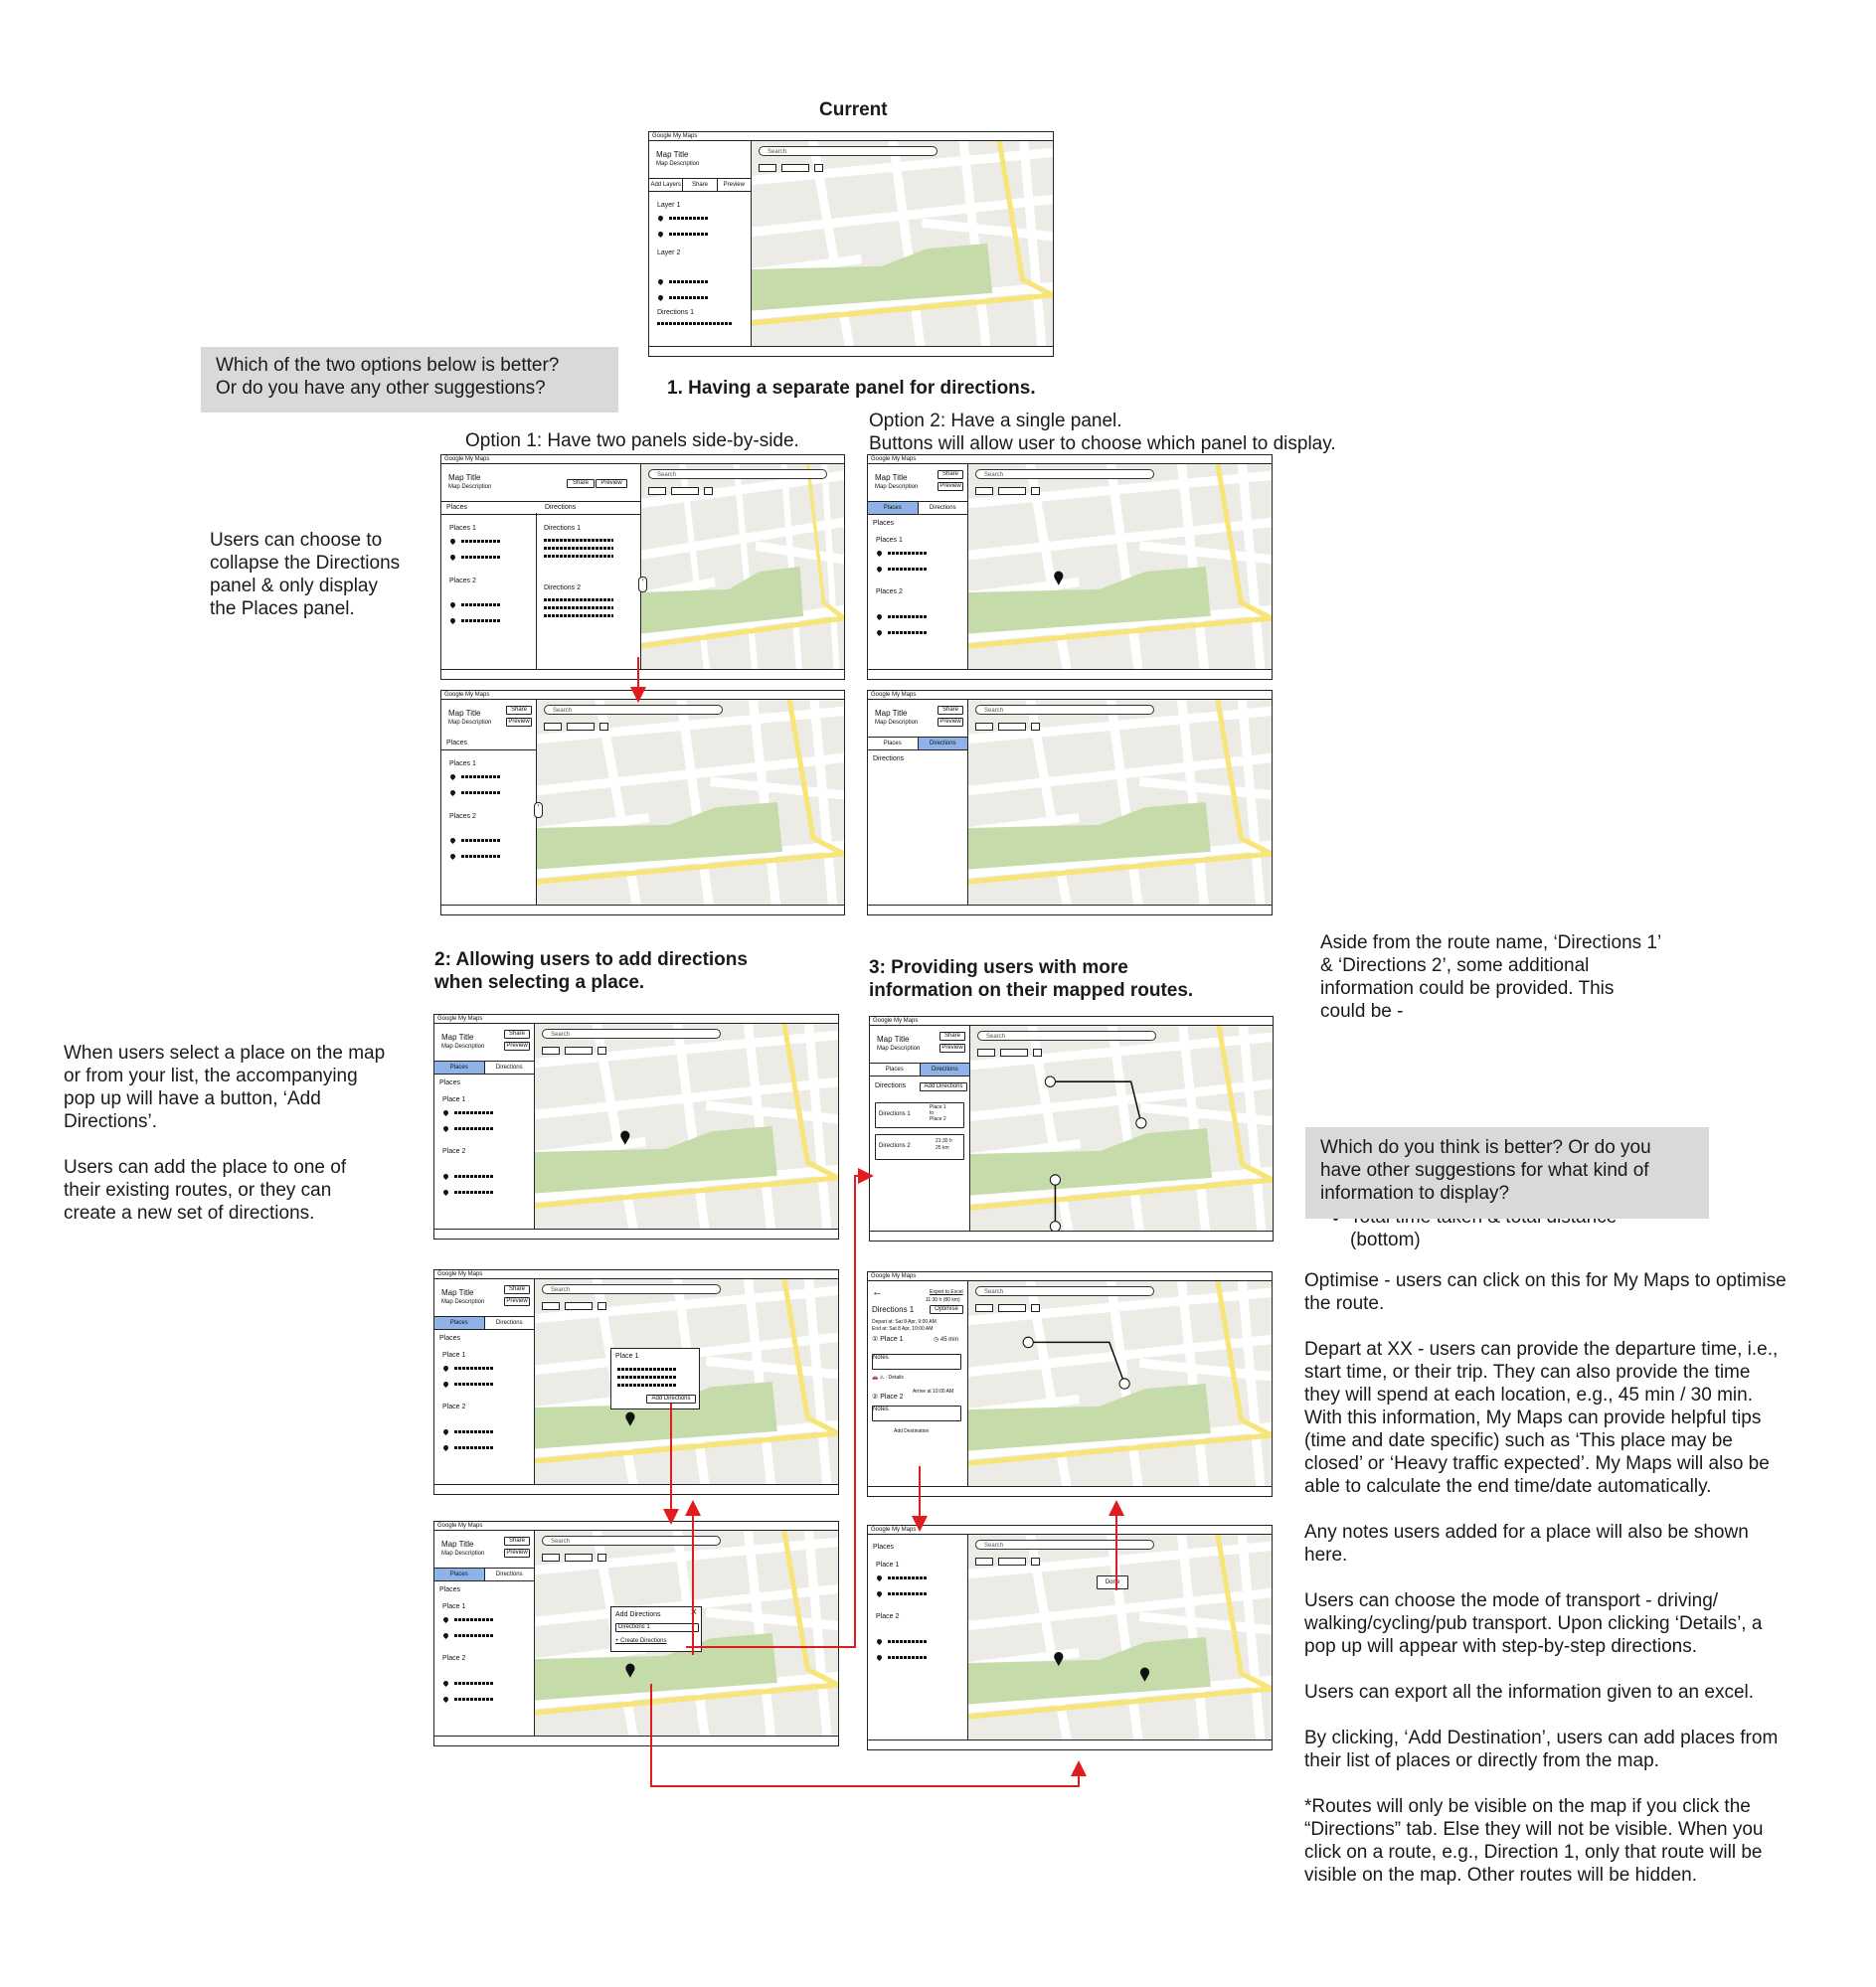 Image resolution: width=1876 pixels, height=1987 pixels. I want to click on expand-handle: ›, so click(538, 810).